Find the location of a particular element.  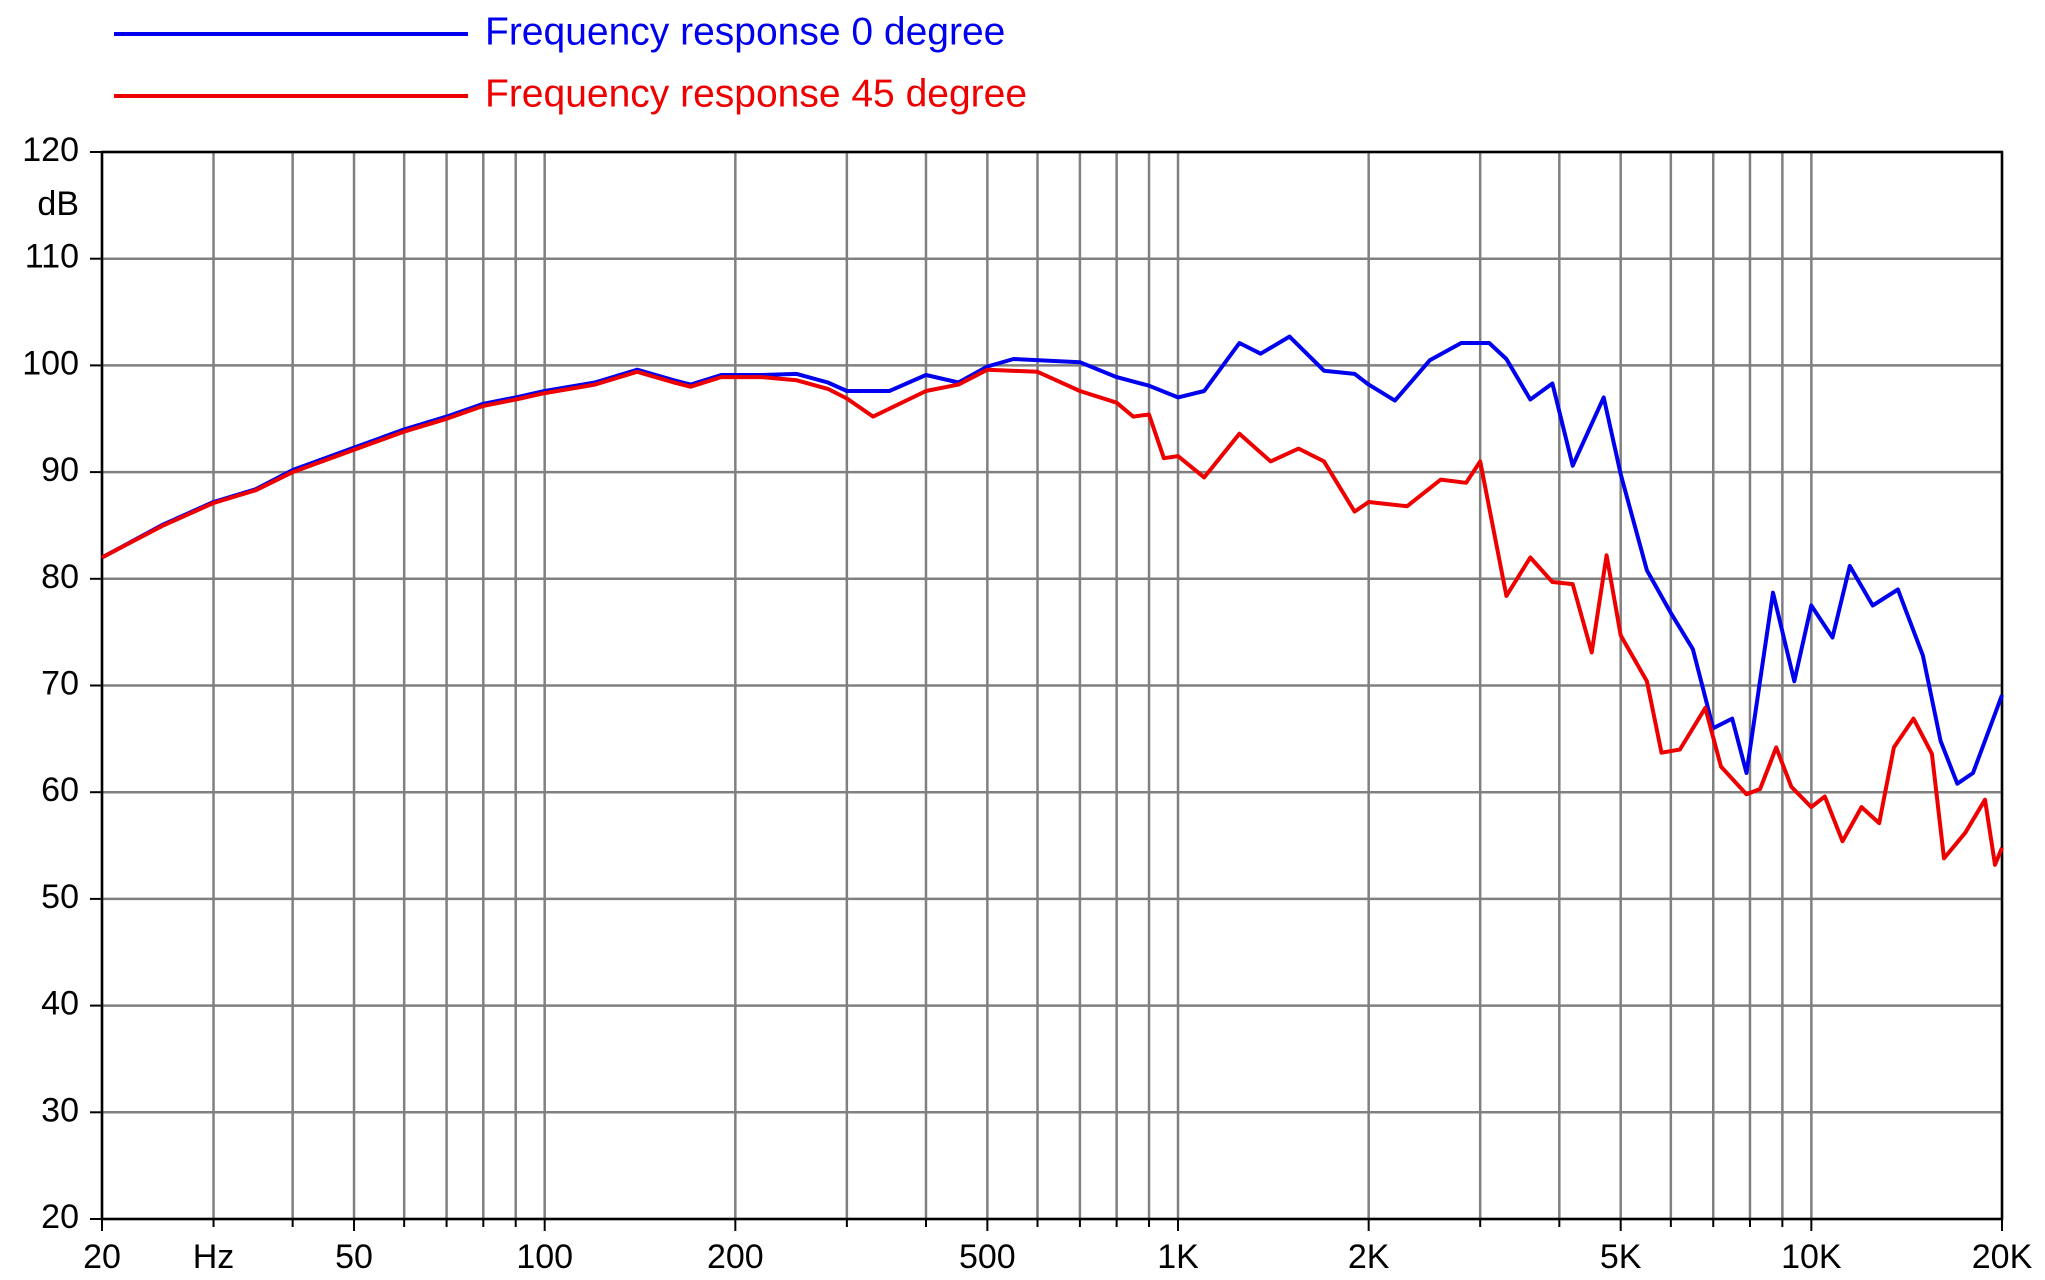

x-tick-label: 1K is located at coordinates (1178, 1257).